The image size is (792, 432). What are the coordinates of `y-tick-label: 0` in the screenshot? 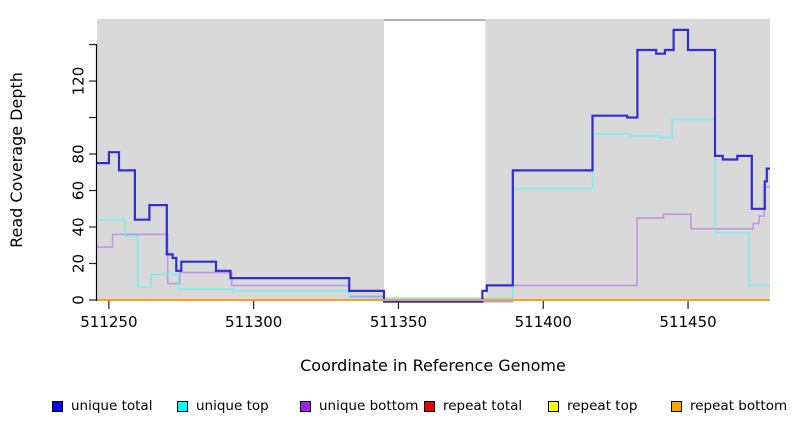 It's located at (79, 300).